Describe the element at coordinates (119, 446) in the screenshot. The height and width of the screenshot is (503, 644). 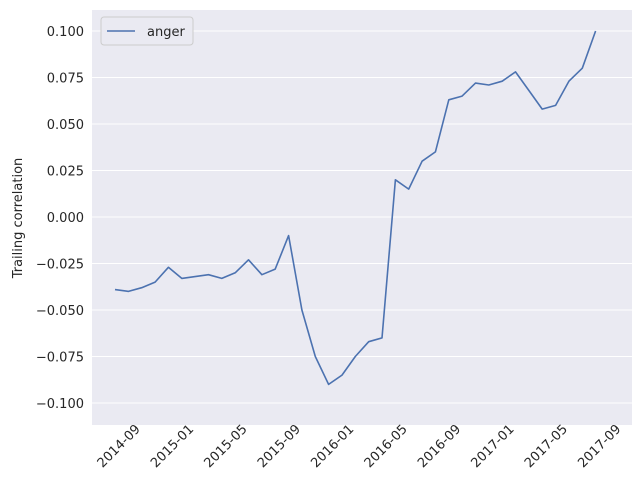
I see `x-tick-label: 2014-09` at that location.